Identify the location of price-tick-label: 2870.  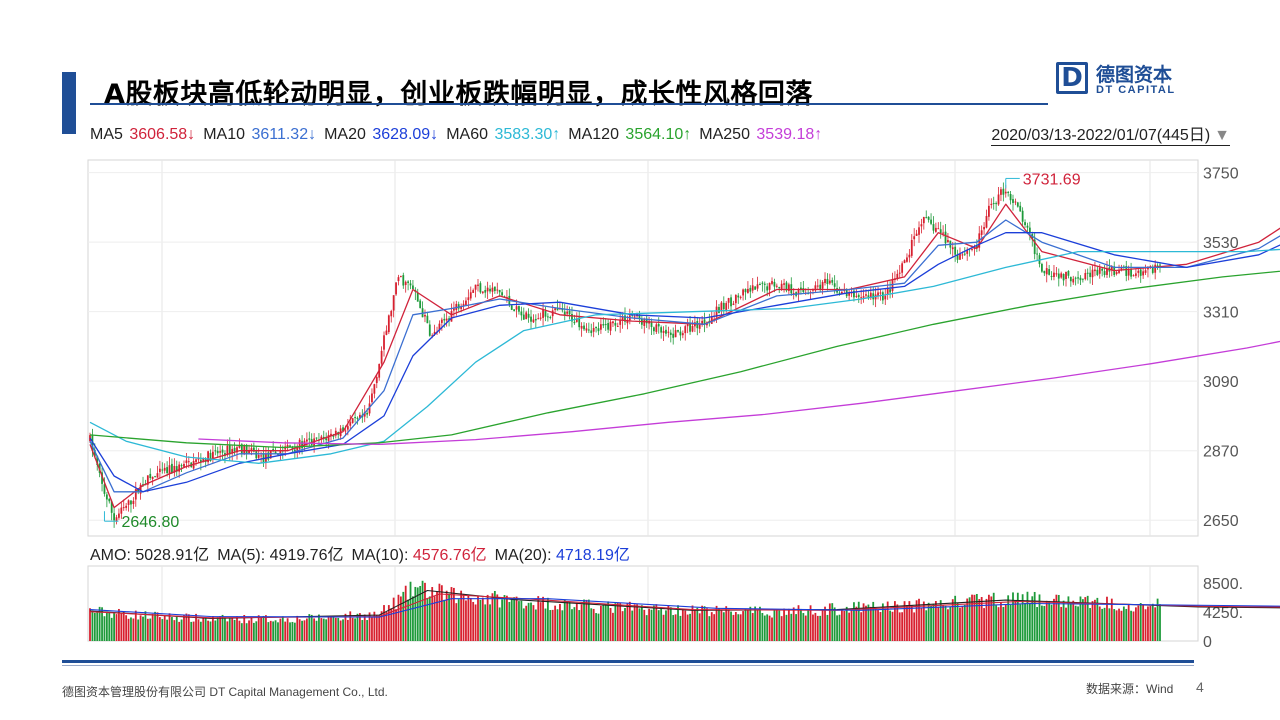
(1221, 452).